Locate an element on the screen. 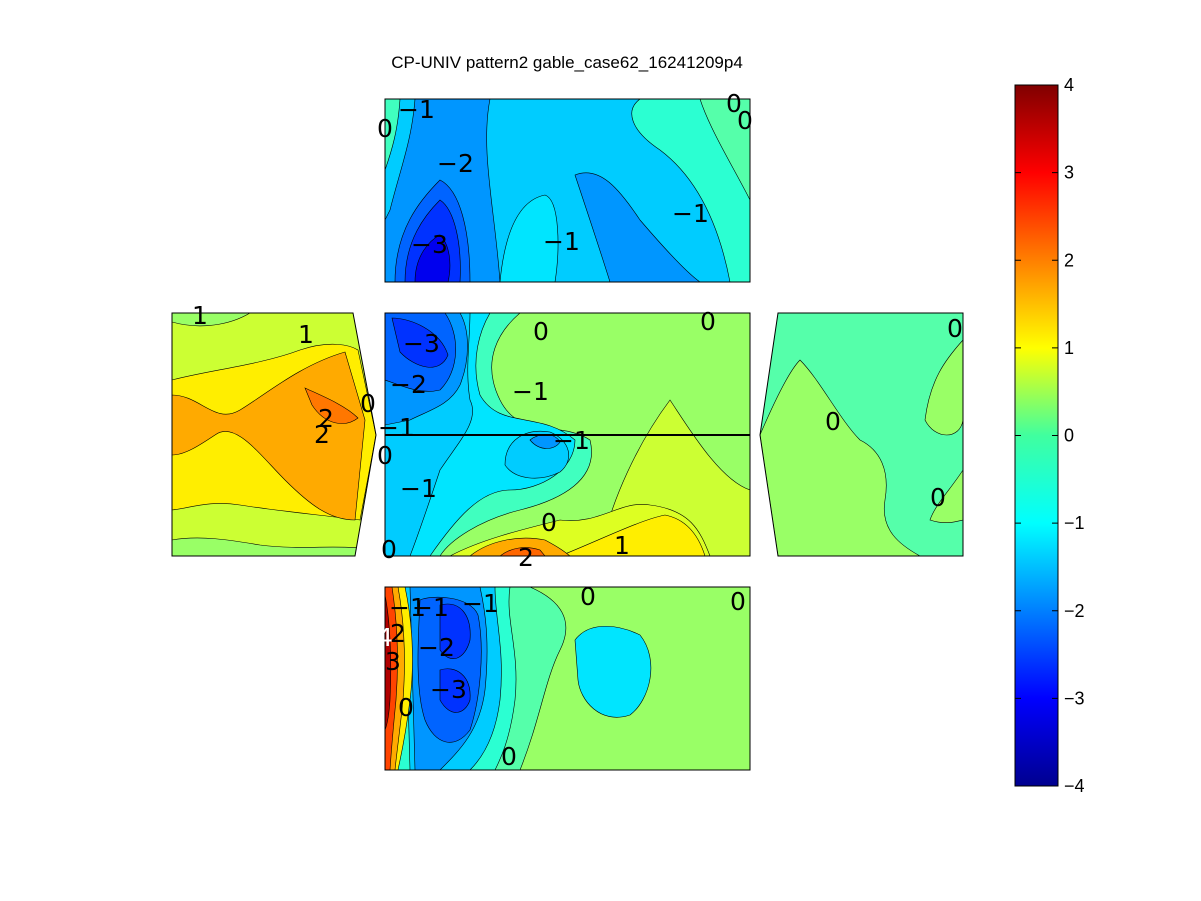 The height and width of the screenshot is (901, 1201). contour-labels-bottom: −1 −1 −1 0 0 4 2 −2 3 −3 0 0 is located at coordinates (561, 676).